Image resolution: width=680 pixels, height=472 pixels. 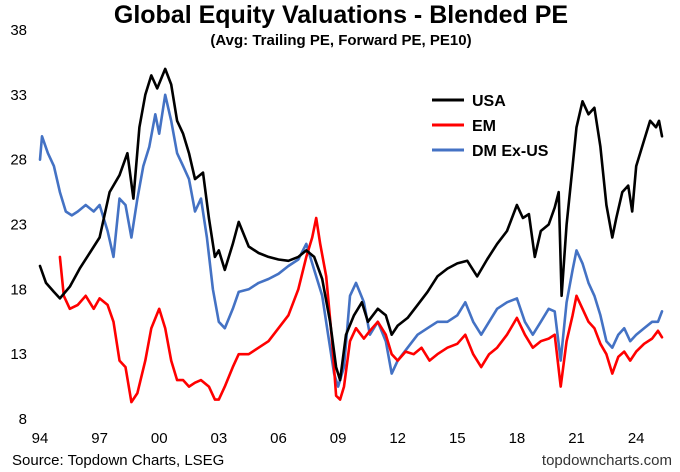 I want to click on chart-subtitle: (Avg: Trailing PE, Forward PE, PE10), so click(x=340, y=40).